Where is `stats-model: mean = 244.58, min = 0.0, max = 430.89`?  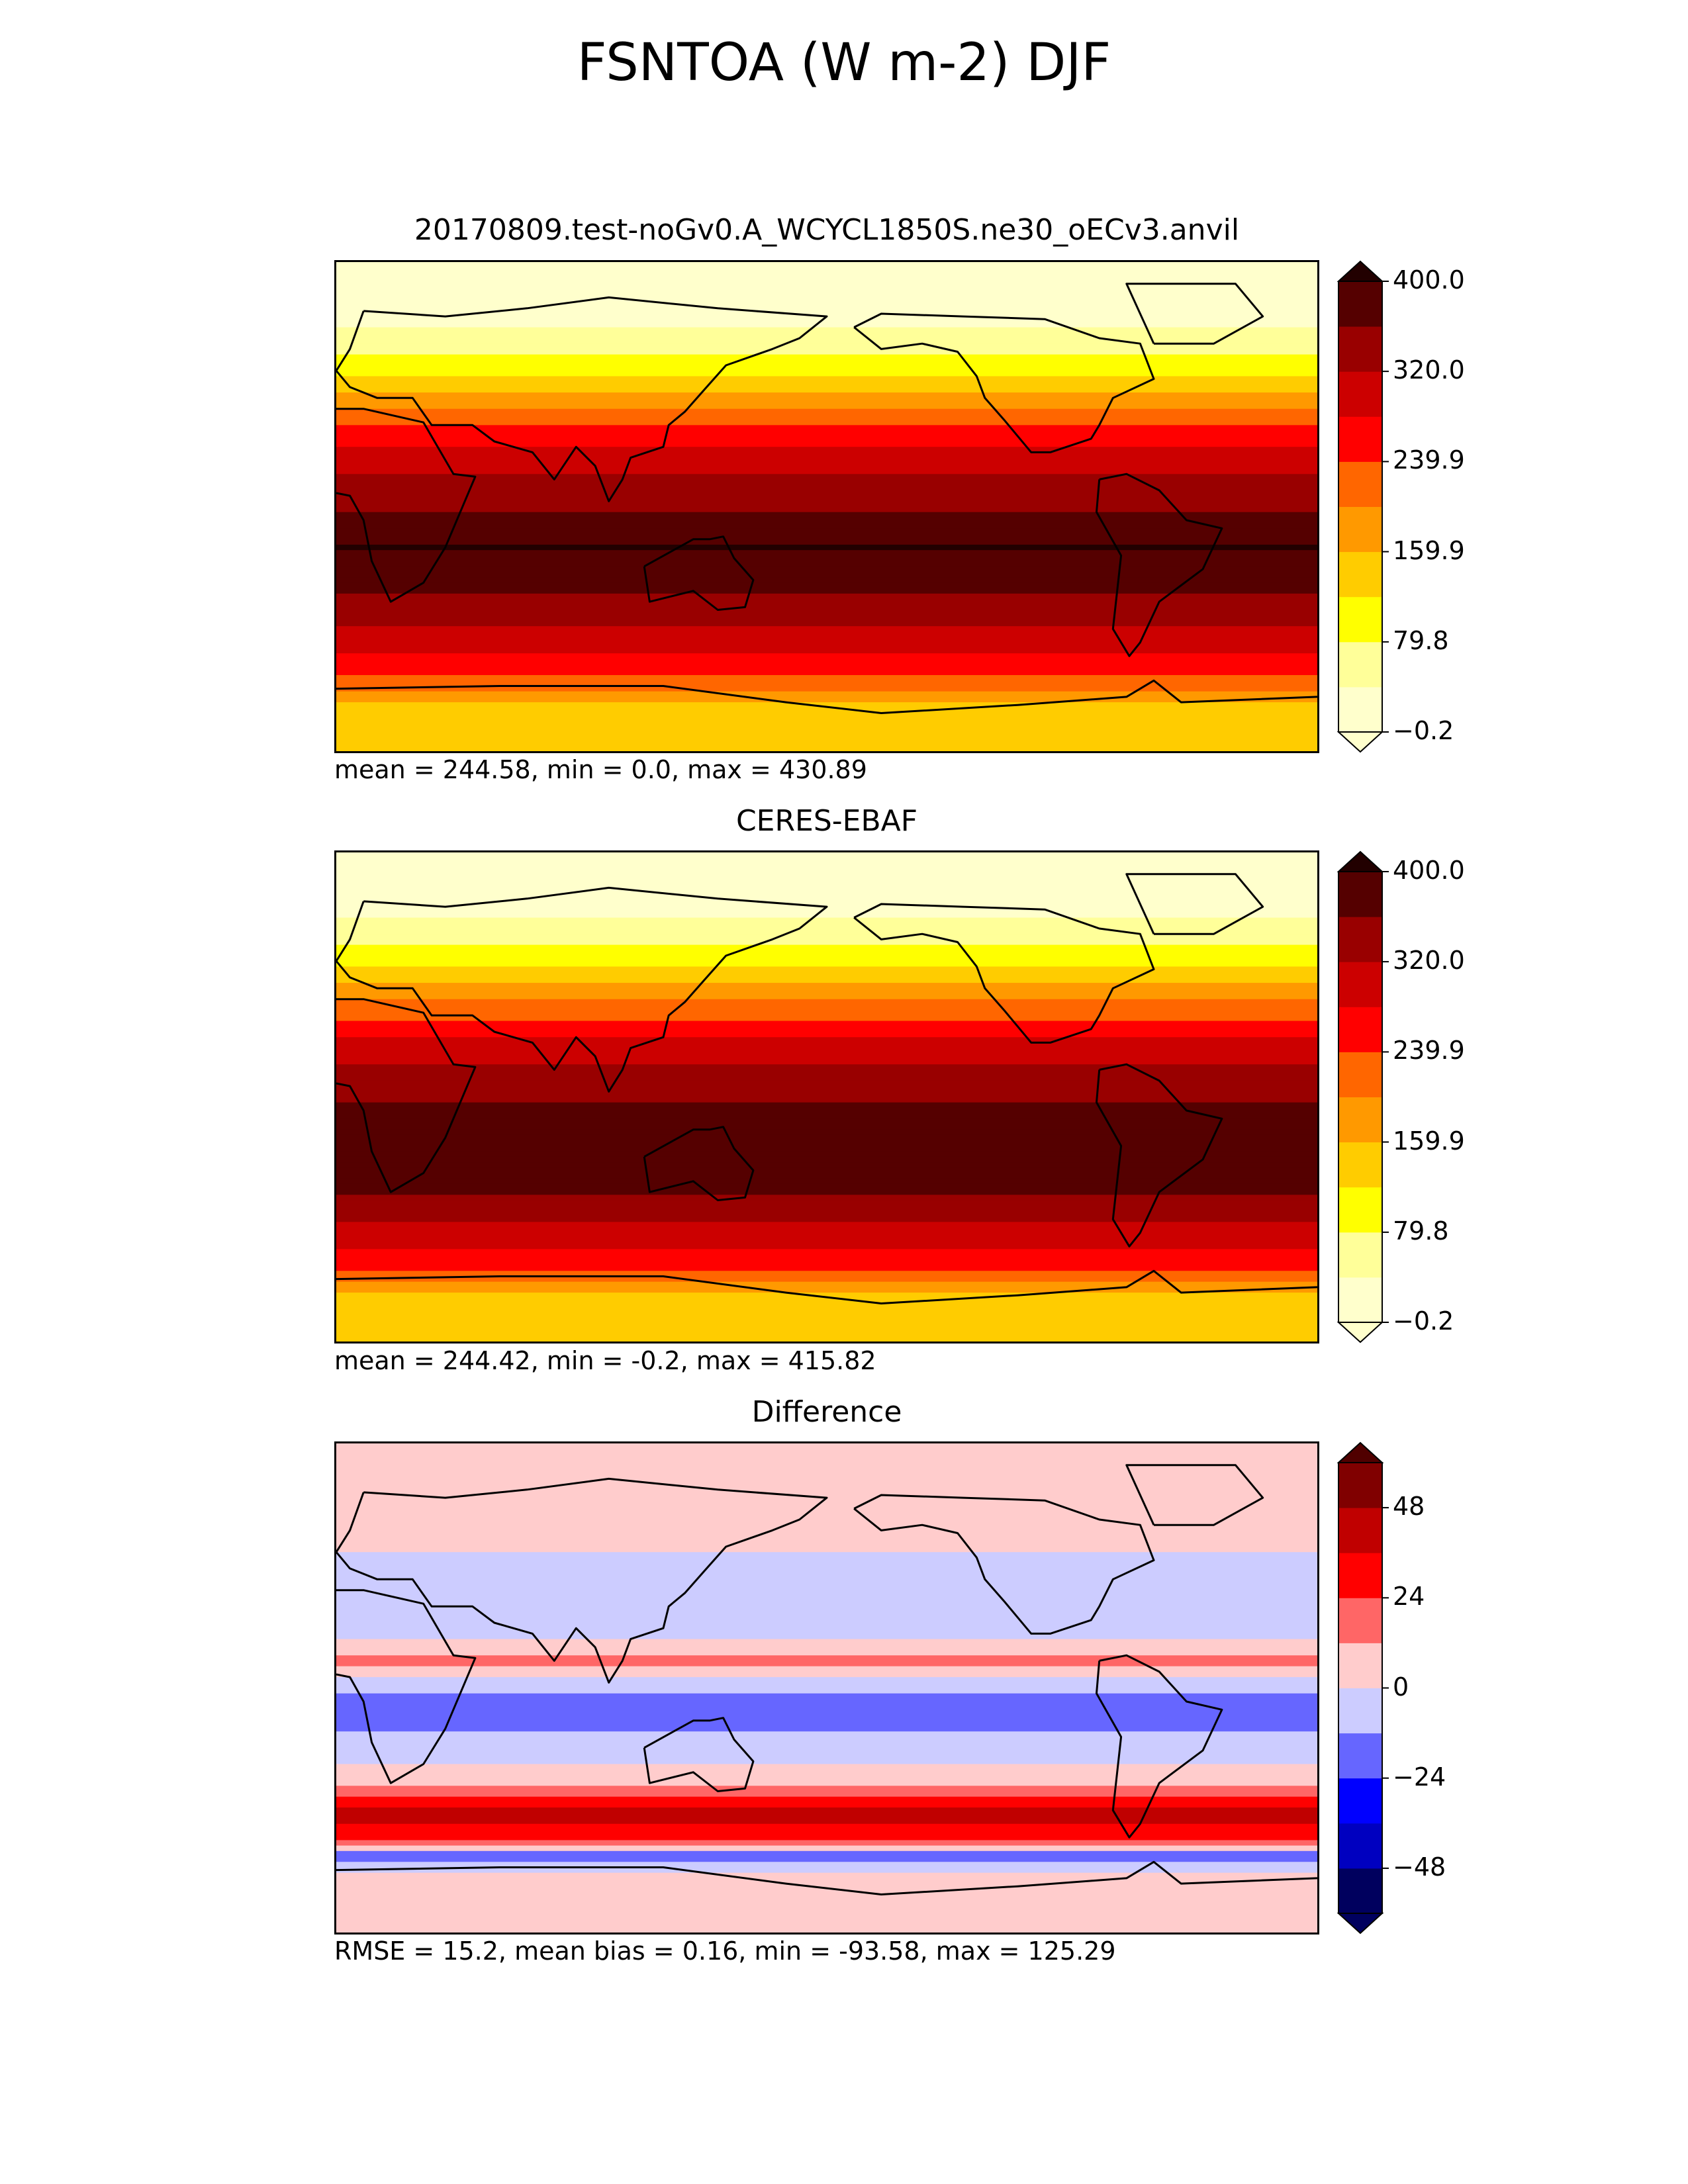
stats-model: mean = 244.58, min = 0.0, max = 430.89 is located at coordinates (600, 769).